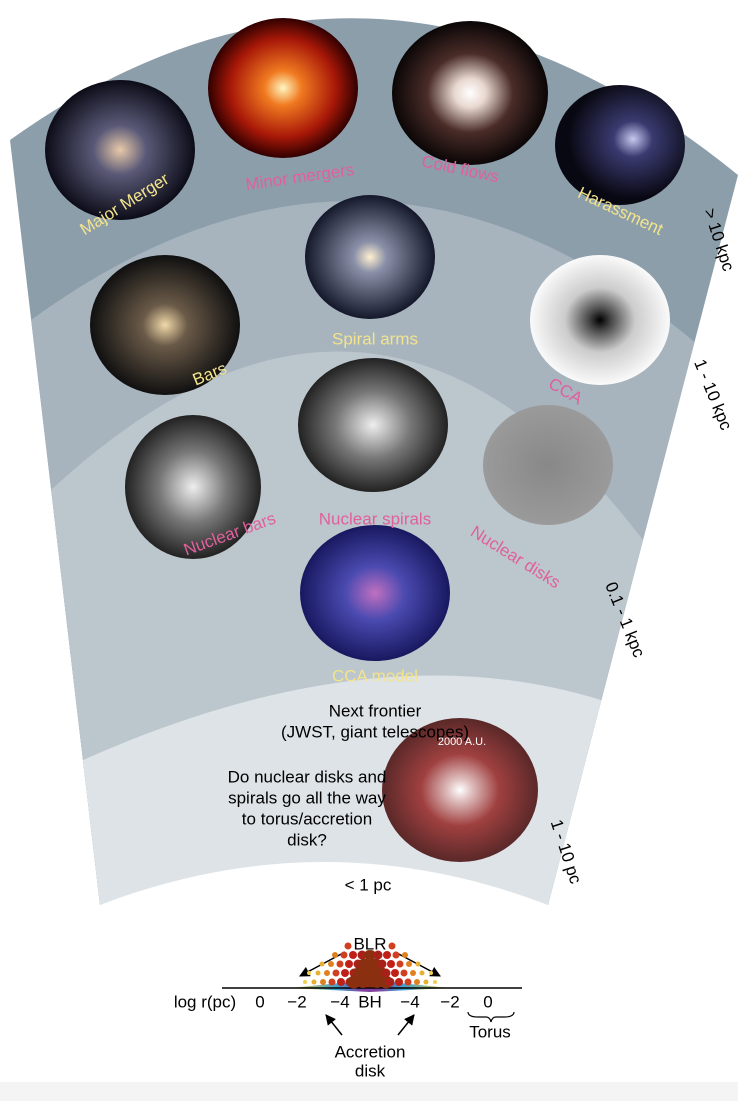 The height and width of the screenshot is (1101, 738). Describe the element at coordinates (370, 1051) in the screenshot. I see `accretion-label: Accretion` at that location.